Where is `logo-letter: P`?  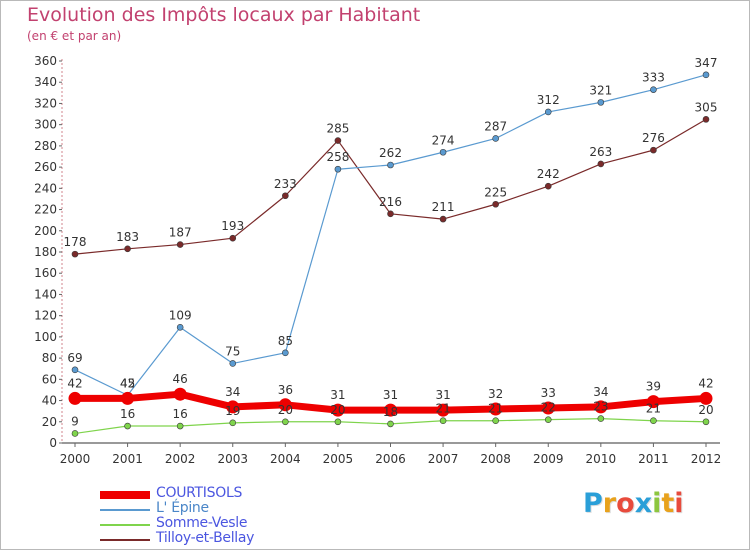
logo-letter: P is located at coordinates (593, 503).